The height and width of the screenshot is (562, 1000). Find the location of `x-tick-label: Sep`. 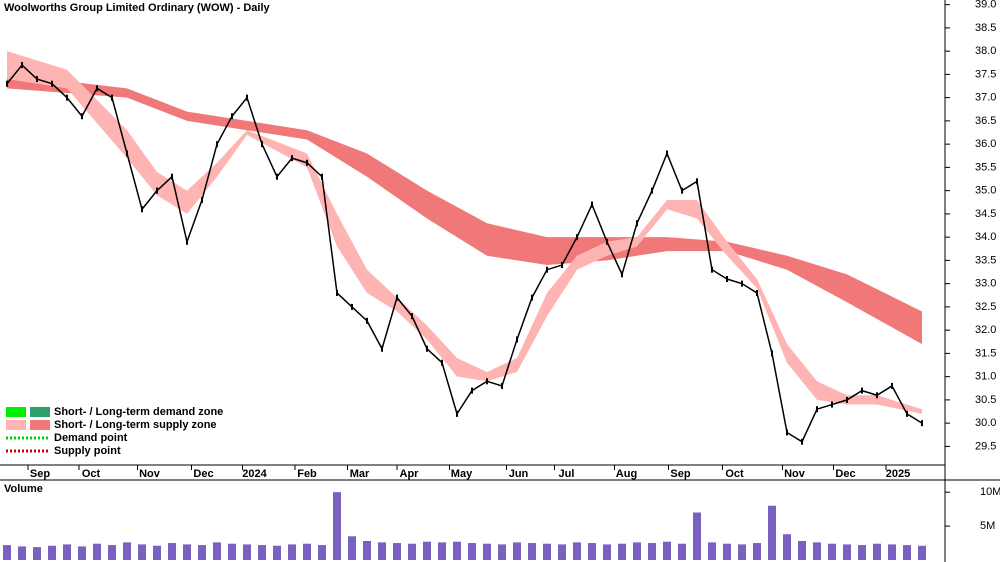

x-tick-label: Sep is located at coordinates (40, 474).